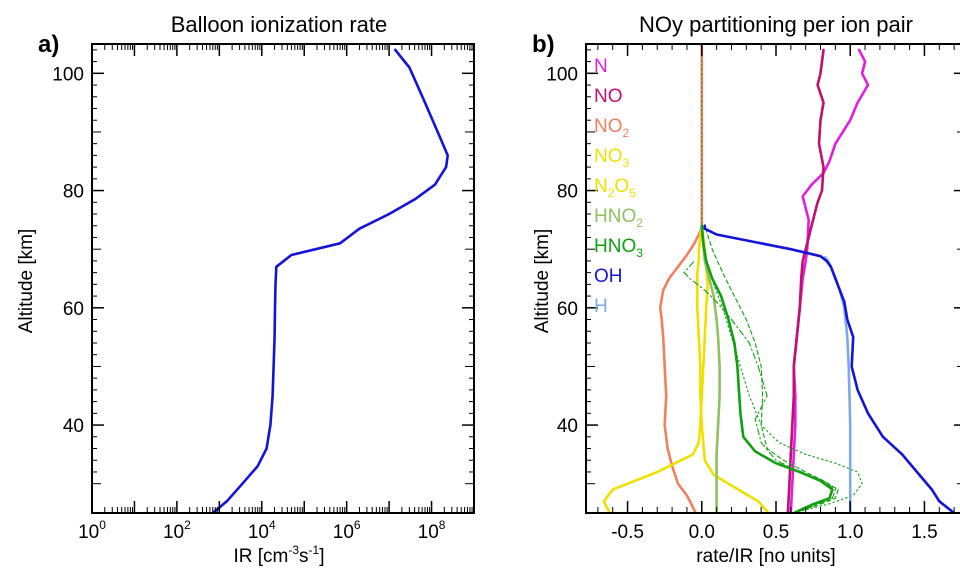 The image size is (960, 571). What do you see at coordinates (765, 556) in the screenshot?
I see `x-axis-label-b: rate/IR [no units]` at bounding box center [765, 556].